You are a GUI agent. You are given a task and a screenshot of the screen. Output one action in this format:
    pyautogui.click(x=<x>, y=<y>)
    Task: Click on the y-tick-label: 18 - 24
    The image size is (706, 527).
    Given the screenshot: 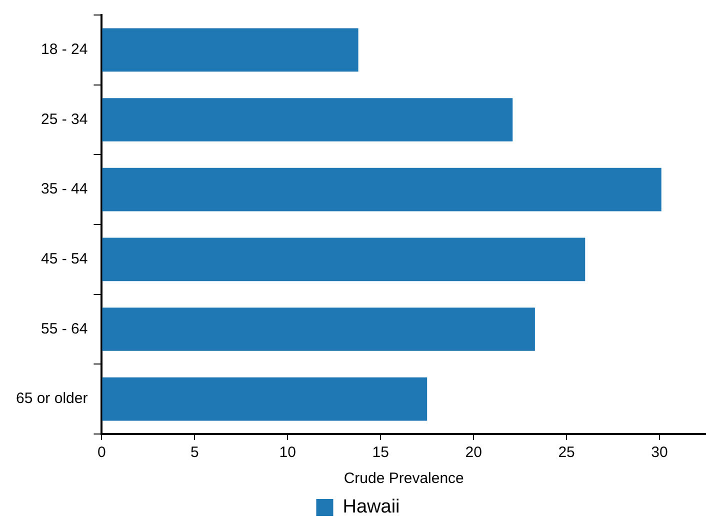 What is the action you would take?
    pyautogui.click(x=64, y=49)
    